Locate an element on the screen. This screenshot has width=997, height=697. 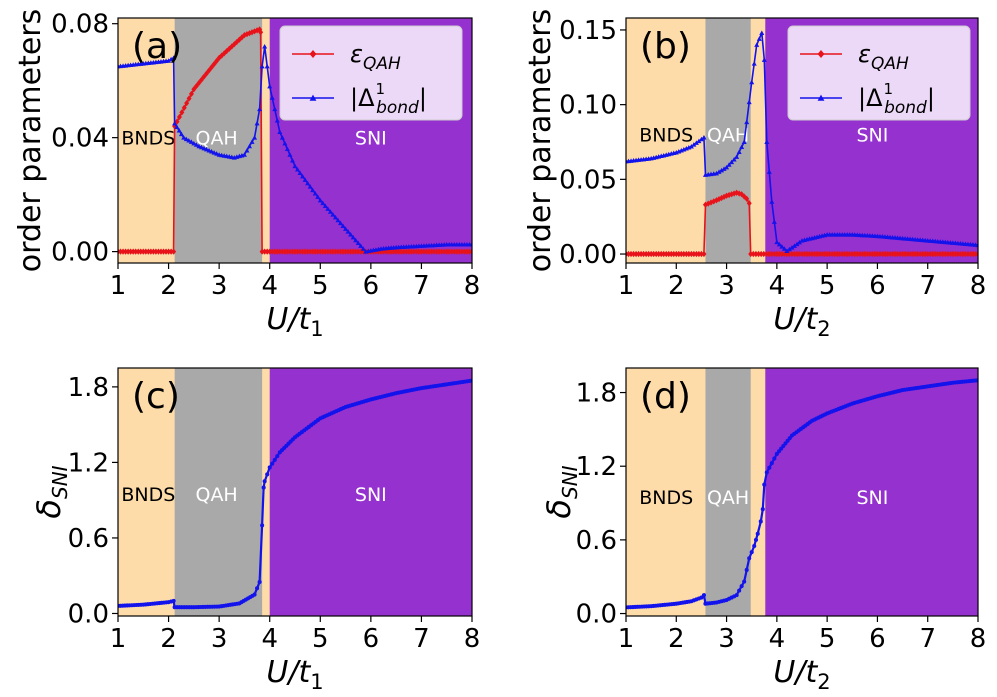
region-bnds-b is located at coordinates (666, 140).